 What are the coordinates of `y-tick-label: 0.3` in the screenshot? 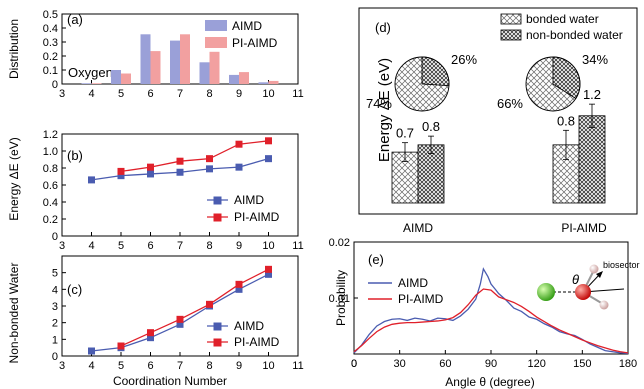 It's located at (50, 43).